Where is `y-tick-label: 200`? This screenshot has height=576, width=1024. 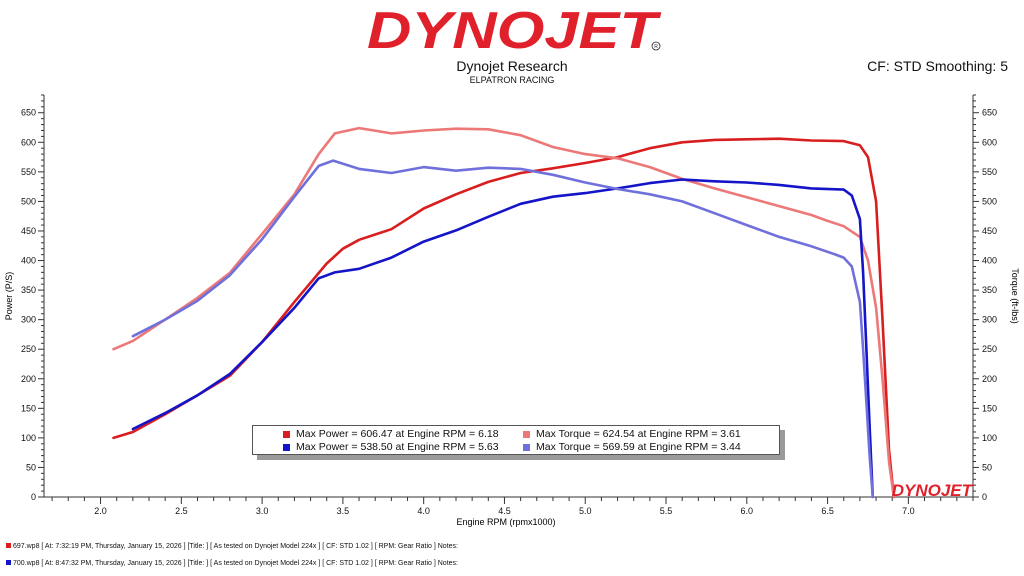
y-tick-label: 200 is located at coordinates (28, 379).